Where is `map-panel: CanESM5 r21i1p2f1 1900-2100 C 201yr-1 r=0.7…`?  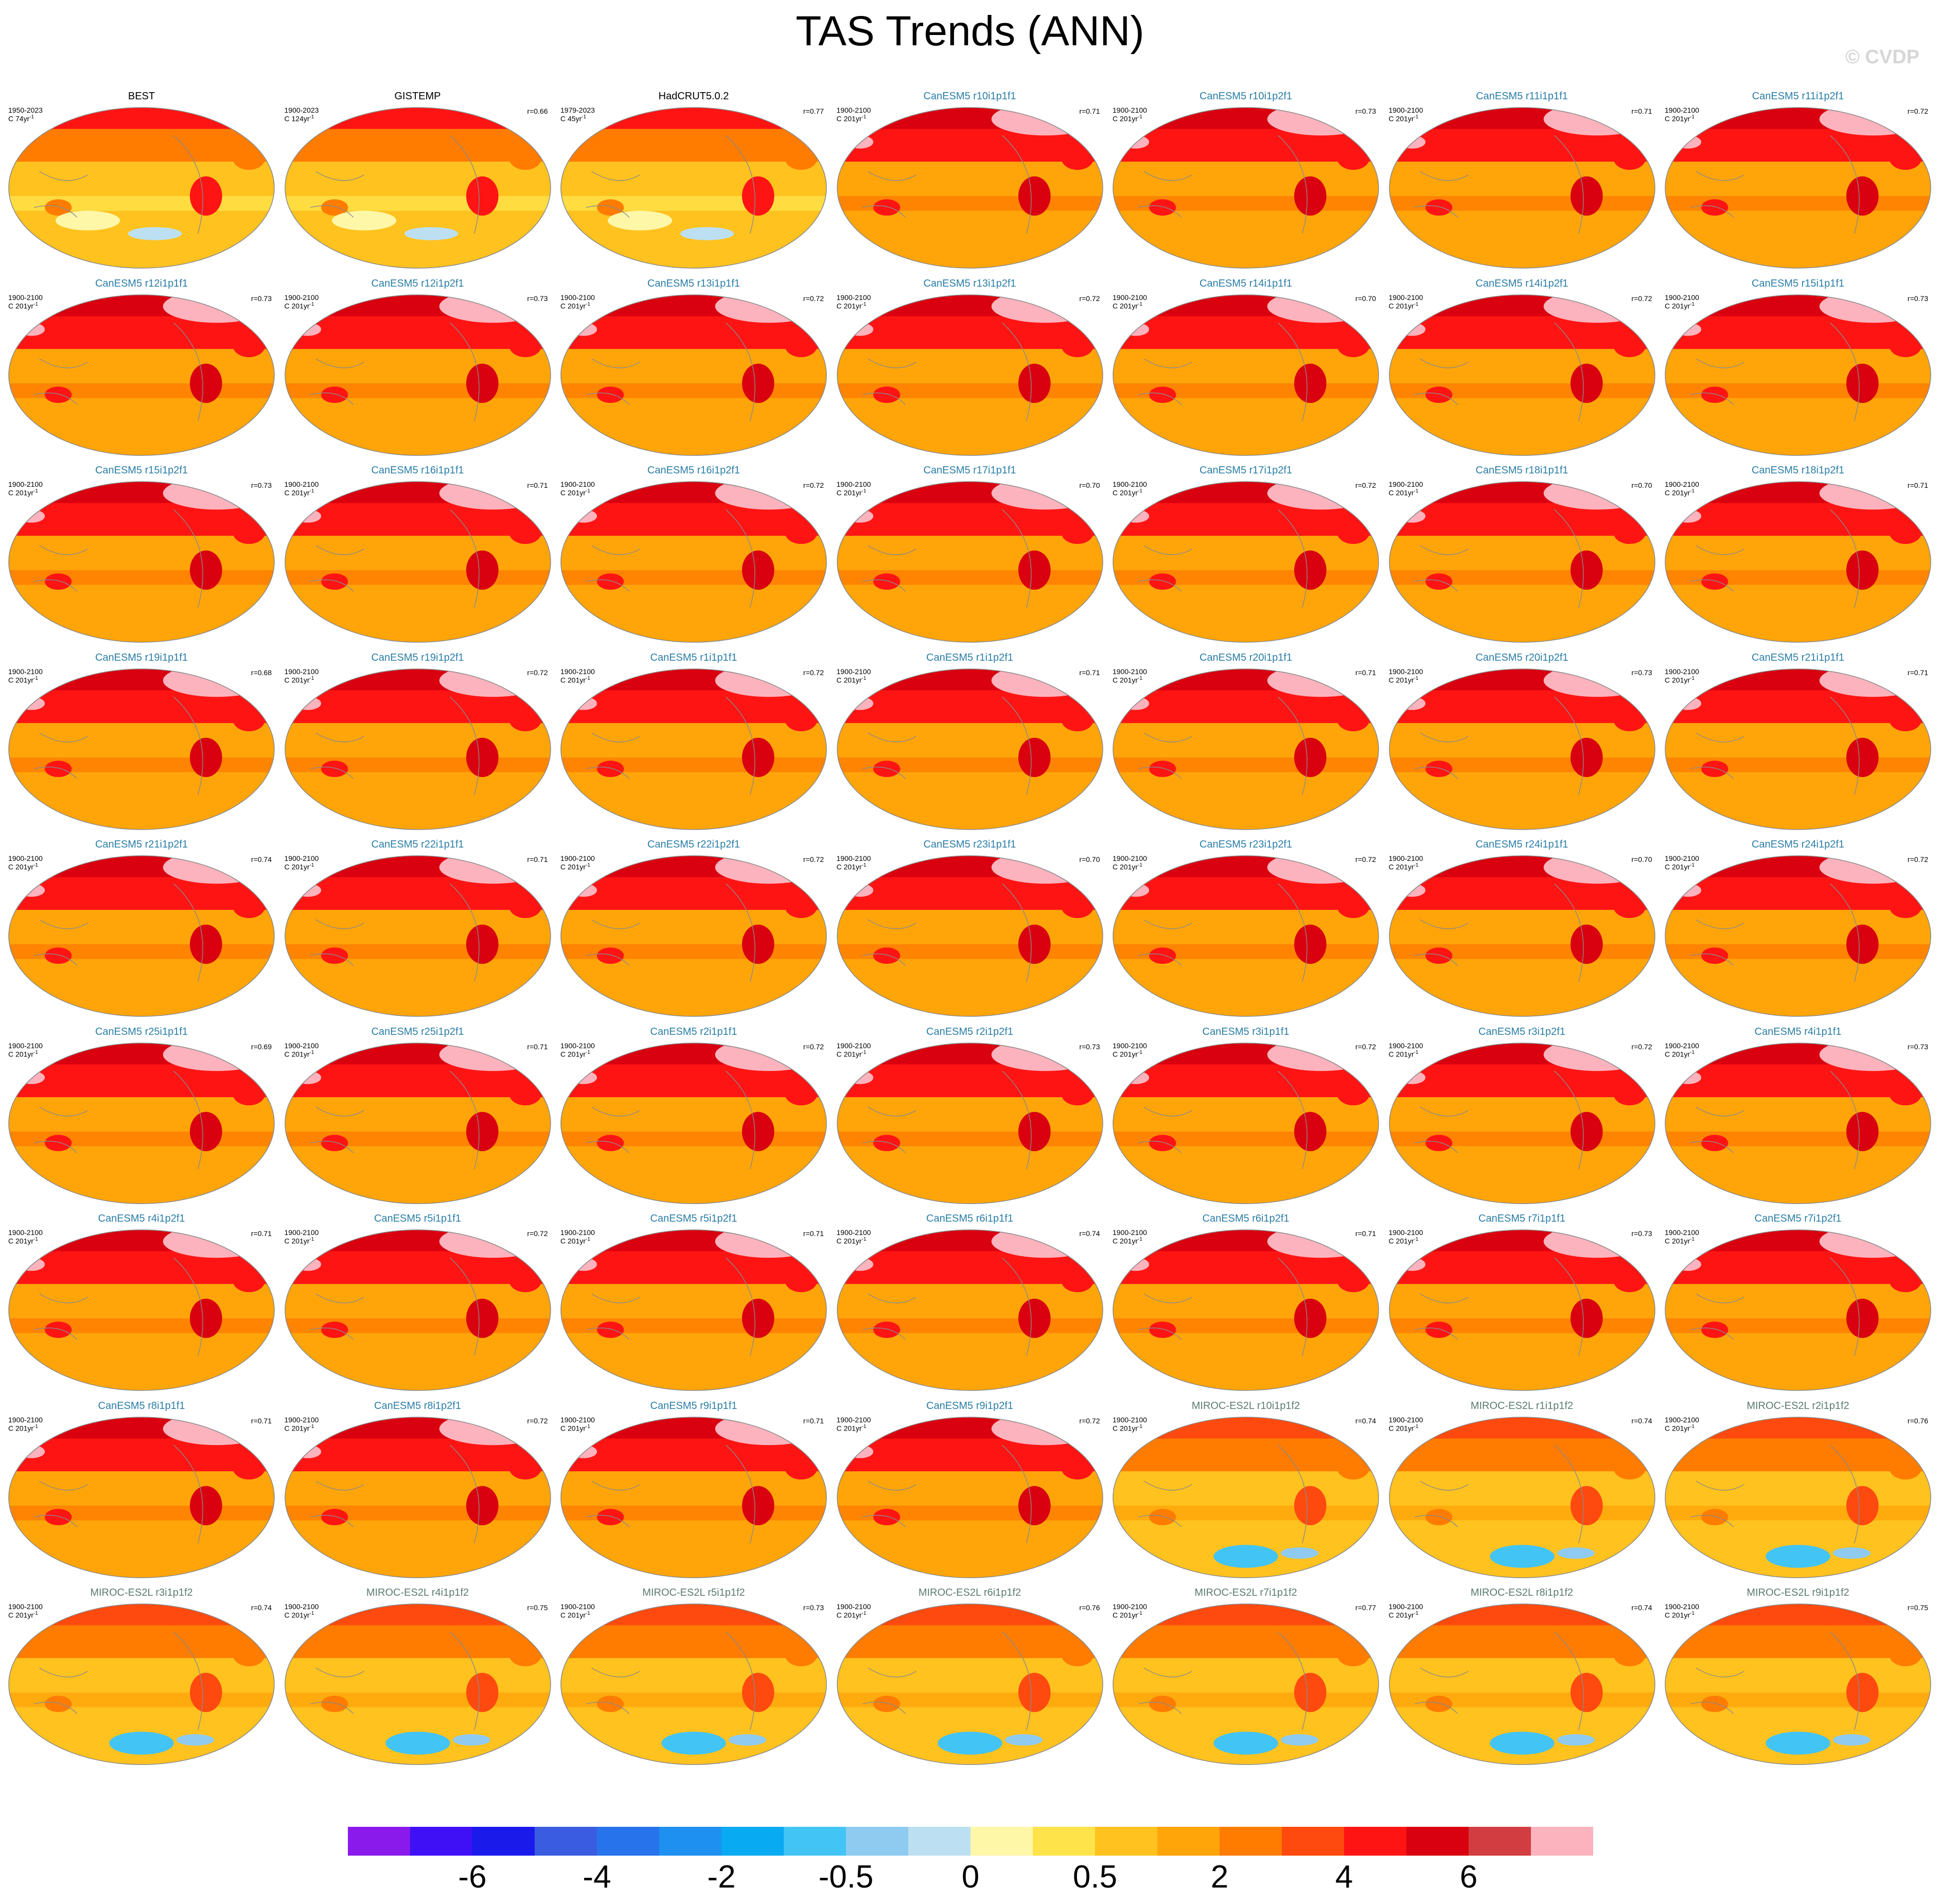
map-panel: CanESM5 r21i1p2f1 1900-2100 C 201yr-1 r=0.7… is located at coordinates (141, 928).